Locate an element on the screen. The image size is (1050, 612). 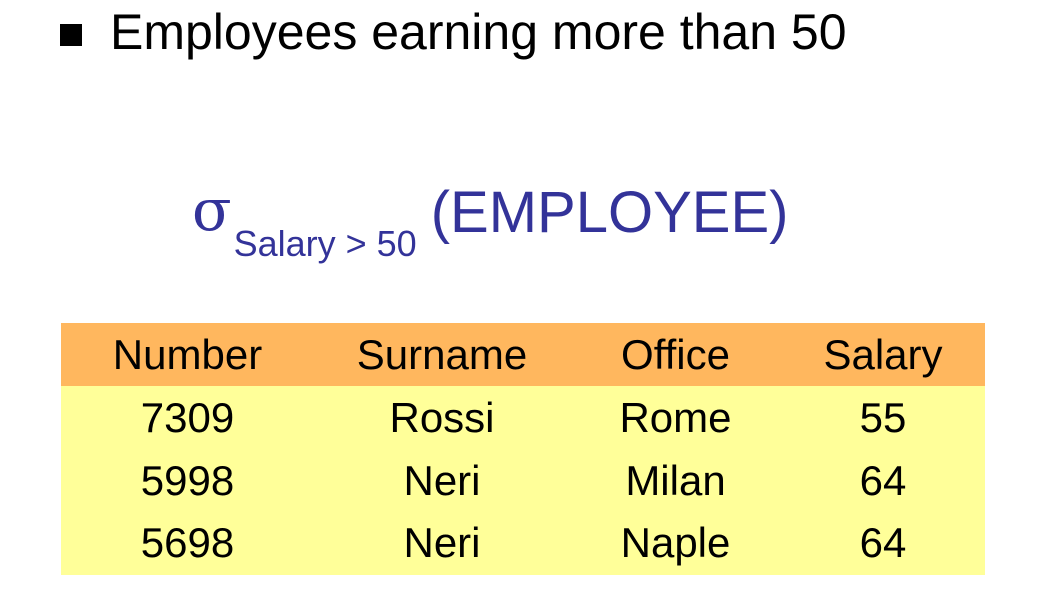
cell-office: Rome is located at coordinates (675, 417).